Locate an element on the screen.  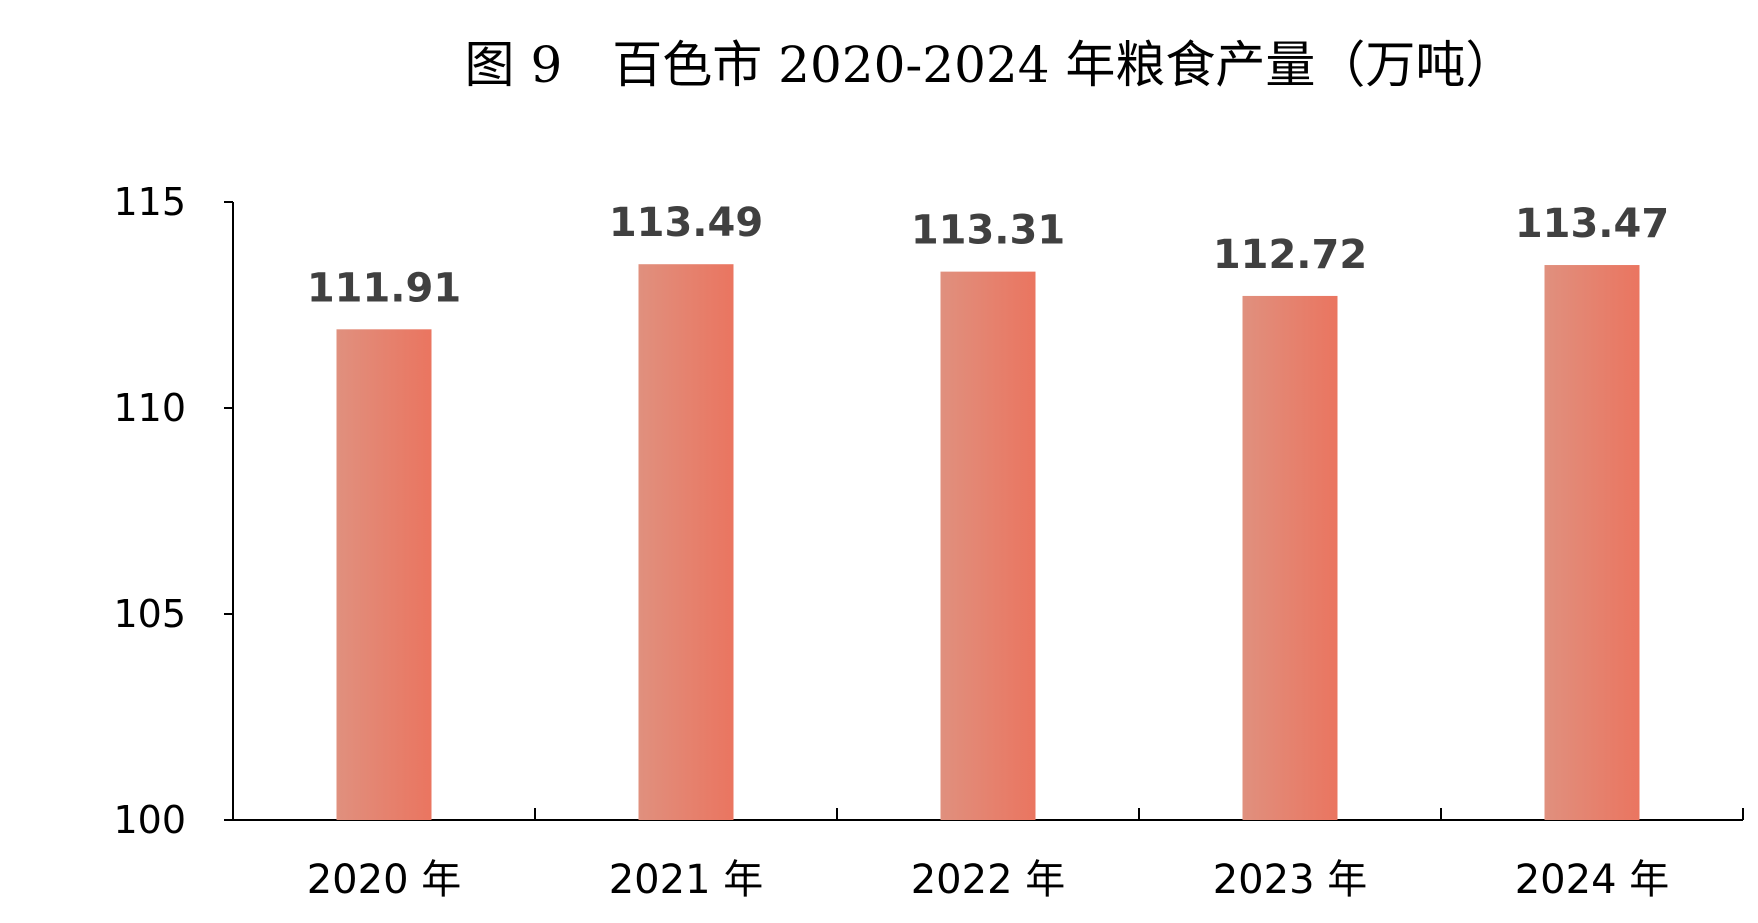
y-tick-label: 115 is located at coordinates (149, 202).